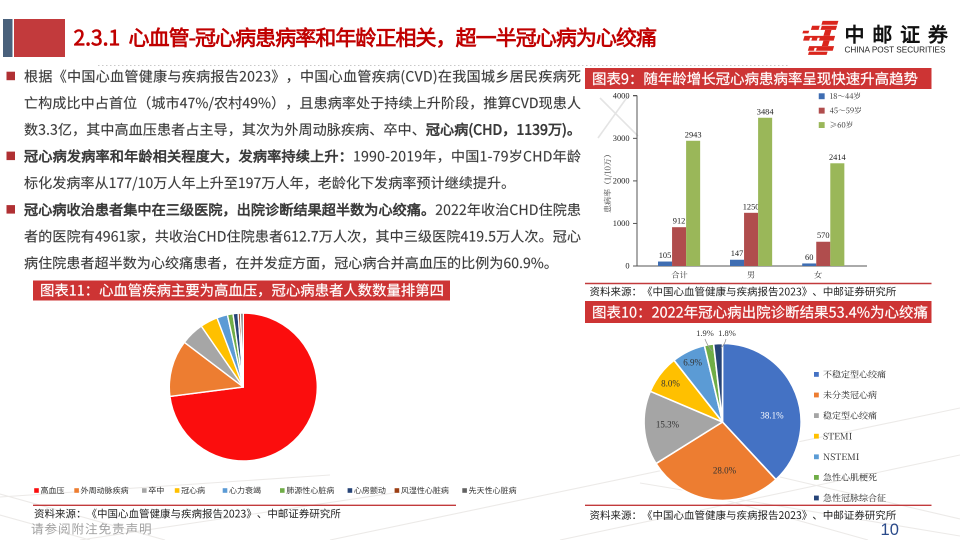  I want to click on svg-text: 3484, so click(766, 111).